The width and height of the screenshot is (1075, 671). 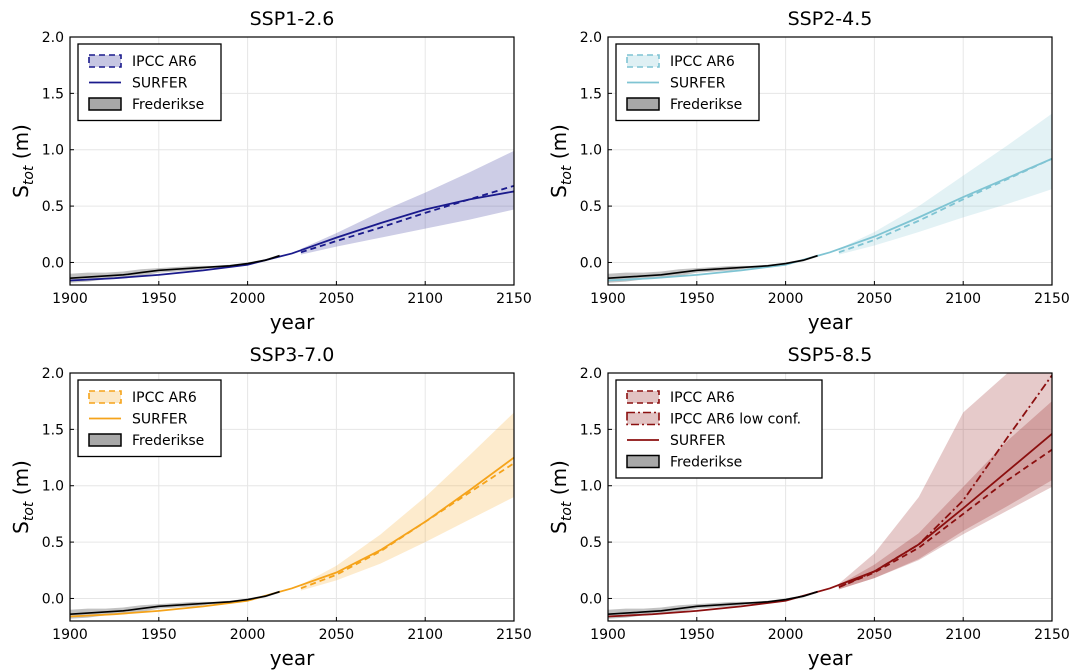 I want to click on panel-title: SSP5-8.5, so click(x=830, y=355).